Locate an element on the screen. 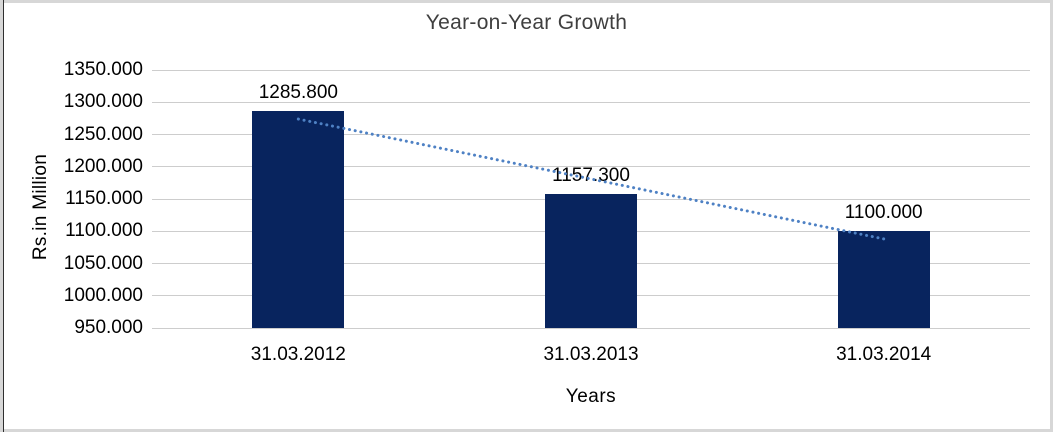  bar-value-label: 1157.300 is located at coordinates (591, 176).